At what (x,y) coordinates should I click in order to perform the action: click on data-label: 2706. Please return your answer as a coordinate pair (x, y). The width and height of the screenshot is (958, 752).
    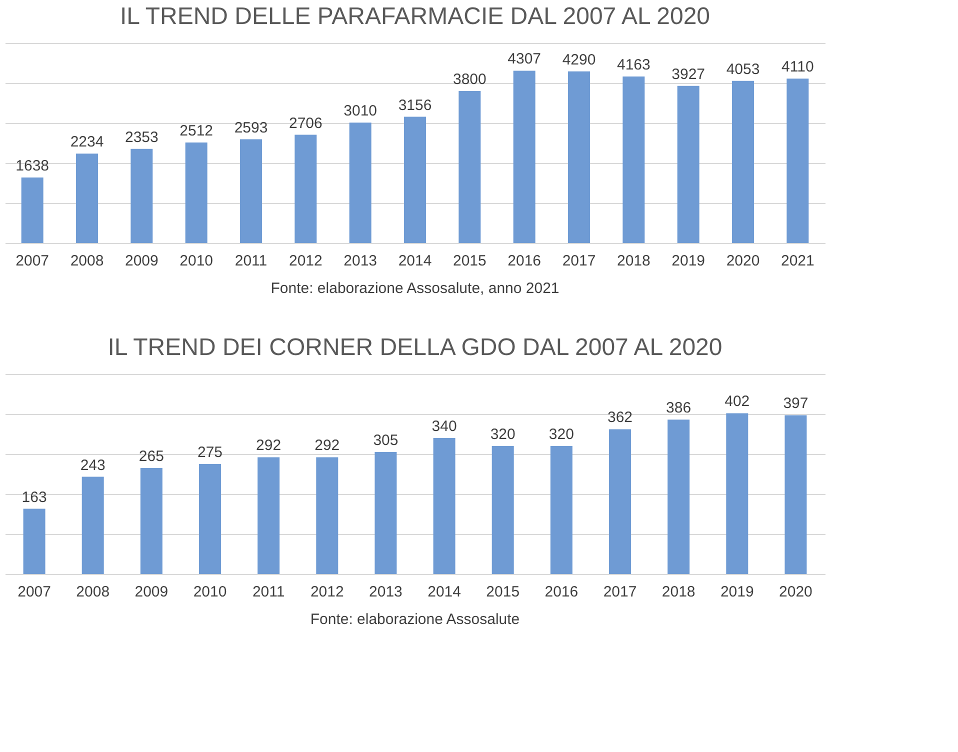
    Looking at the image, I should click on (305, 123).